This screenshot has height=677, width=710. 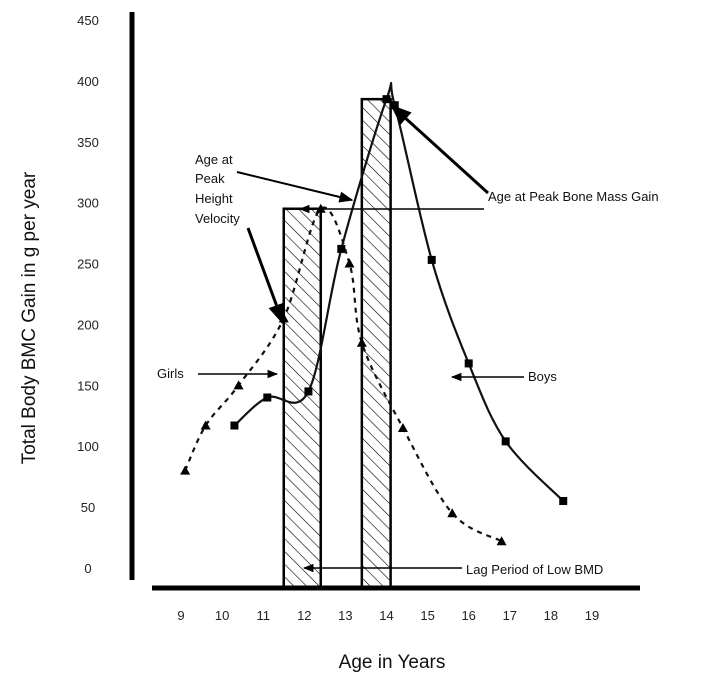 I want to click on lag-regions, so click(x=337, y=343).